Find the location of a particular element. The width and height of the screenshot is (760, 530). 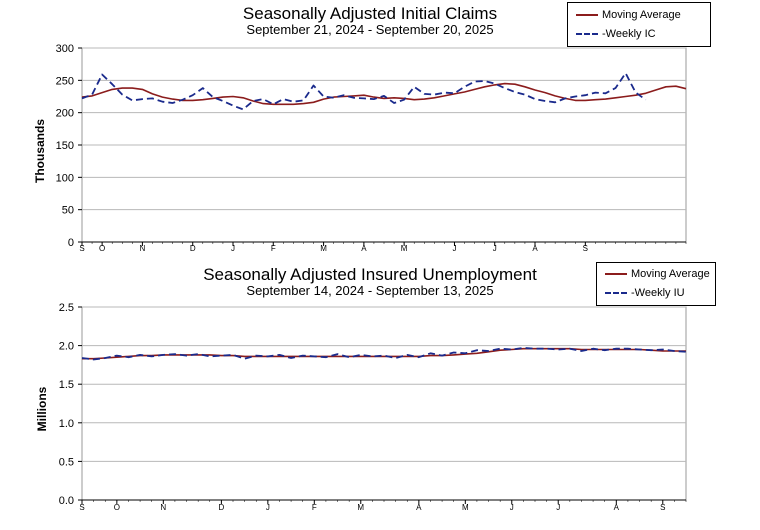

y-tick-label: 150 is located at coordinates (65, 146).